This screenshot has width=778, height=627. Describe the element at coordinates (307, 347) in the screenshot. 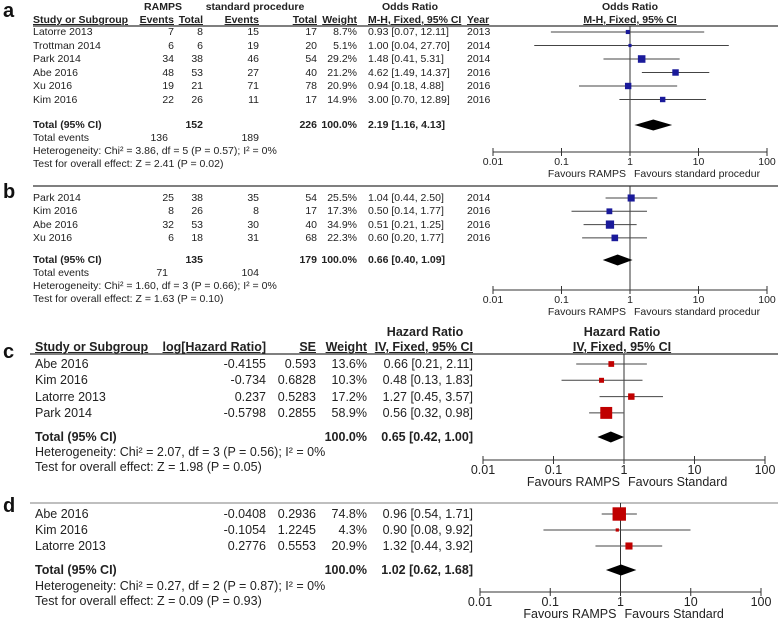

I see `column-header-se: SE` at that location.